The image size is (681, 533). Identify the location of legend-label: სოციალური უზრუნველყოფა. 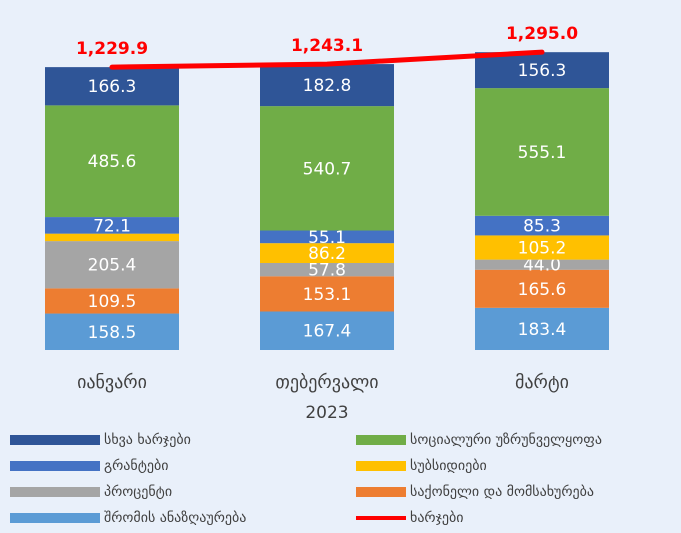
(506, 439).